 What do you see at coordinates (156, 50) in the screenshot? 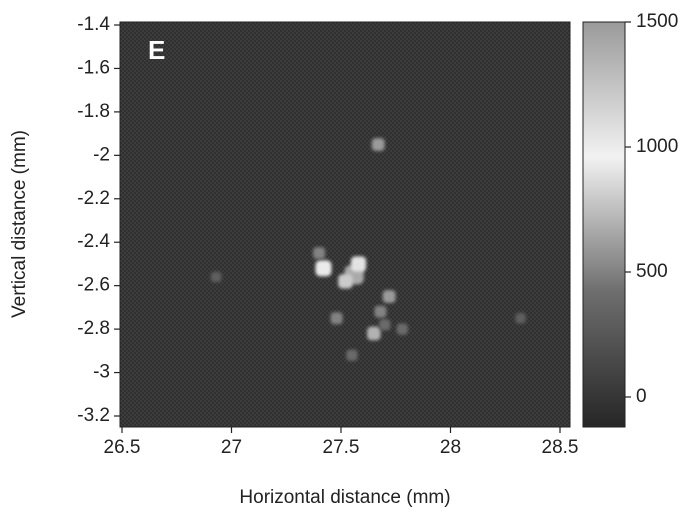
I see `panel-label: E` at bounding box center [156, 50].